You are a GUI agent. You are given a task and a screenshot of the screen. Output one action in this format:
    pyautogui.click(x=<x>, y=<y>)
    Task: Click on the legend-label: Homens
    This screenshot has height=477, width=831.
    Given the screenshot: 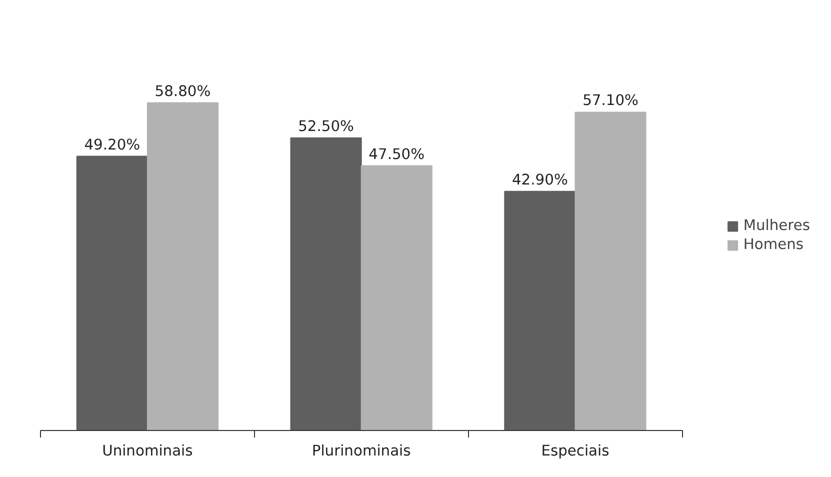 What is the action you would take?
    pyautogui.click(x=773, y=244)
    